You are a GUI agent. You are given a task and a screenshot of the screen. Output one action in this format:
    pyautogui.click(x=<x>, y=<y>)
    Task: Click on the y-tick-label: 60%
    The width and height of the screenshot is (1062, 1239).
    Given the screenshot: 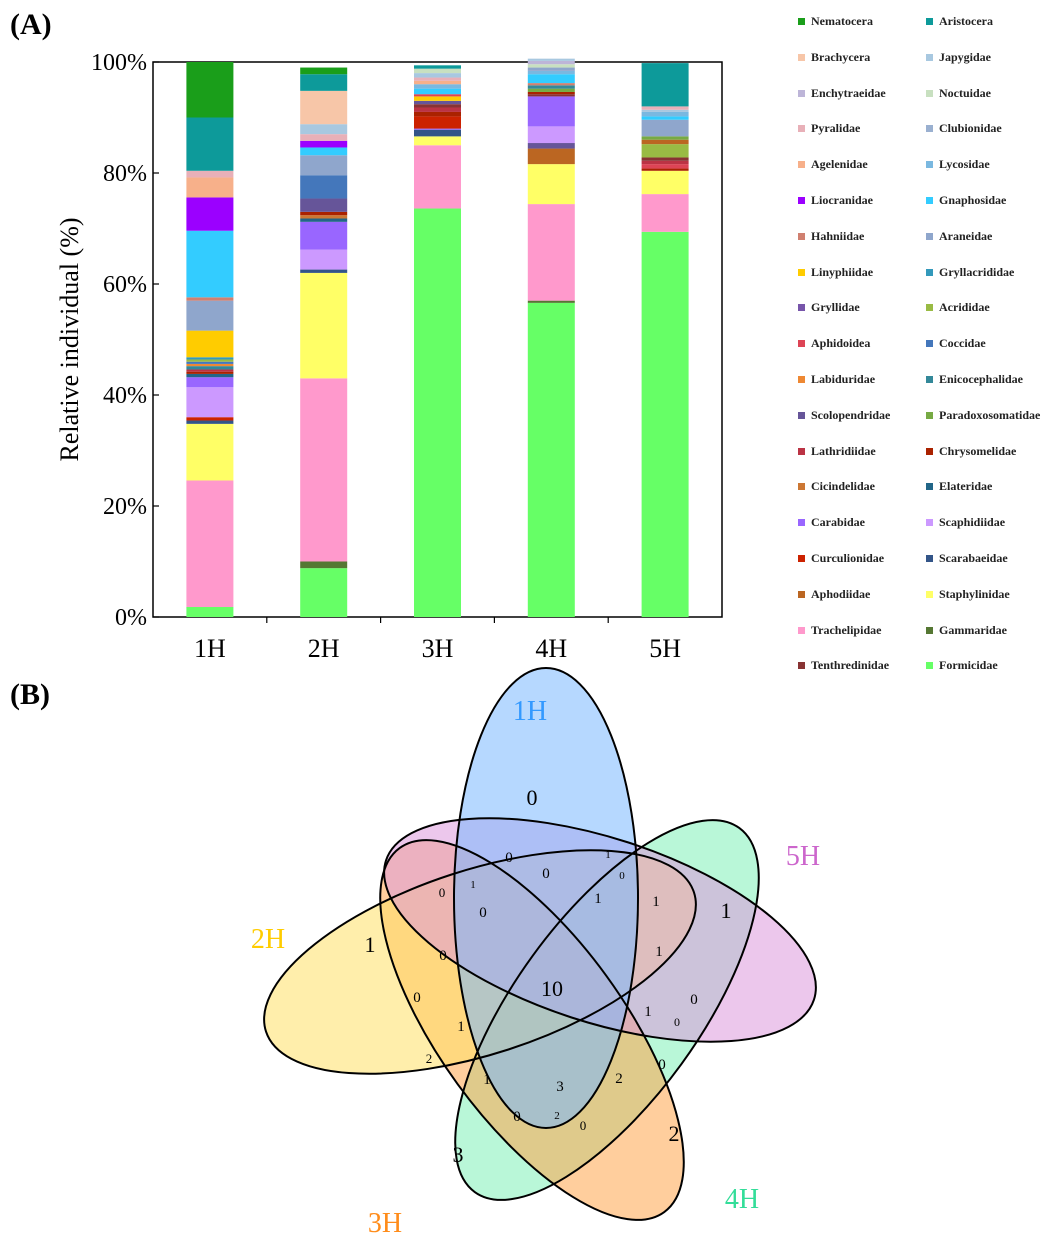 What is the action you would take?
    pyautogui.click(x=125, y=285)
    